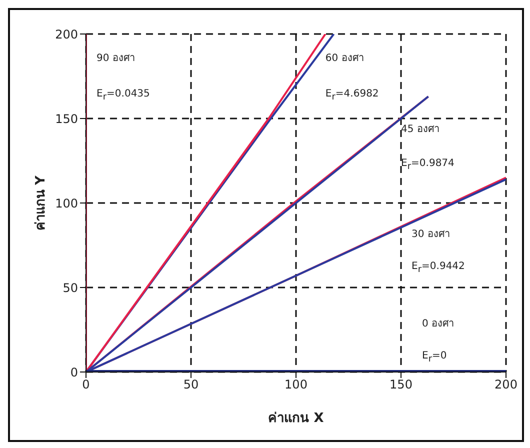  I want to click on y-tick-label: 0, so click(74, 372).